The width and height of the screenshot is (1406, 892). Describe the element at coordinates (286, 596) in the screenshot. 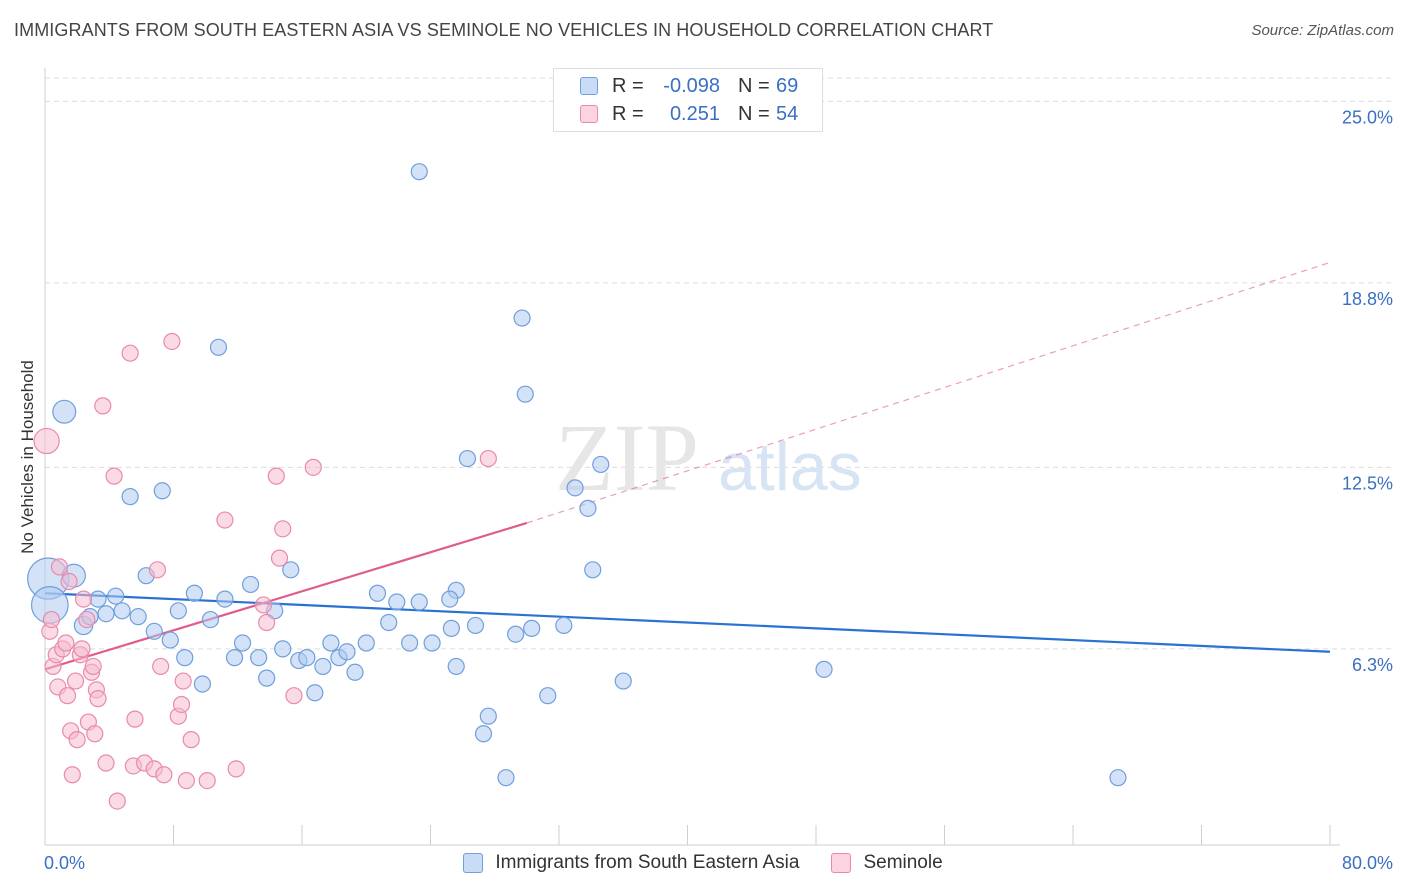

I see `trendline-seminole` at that location.